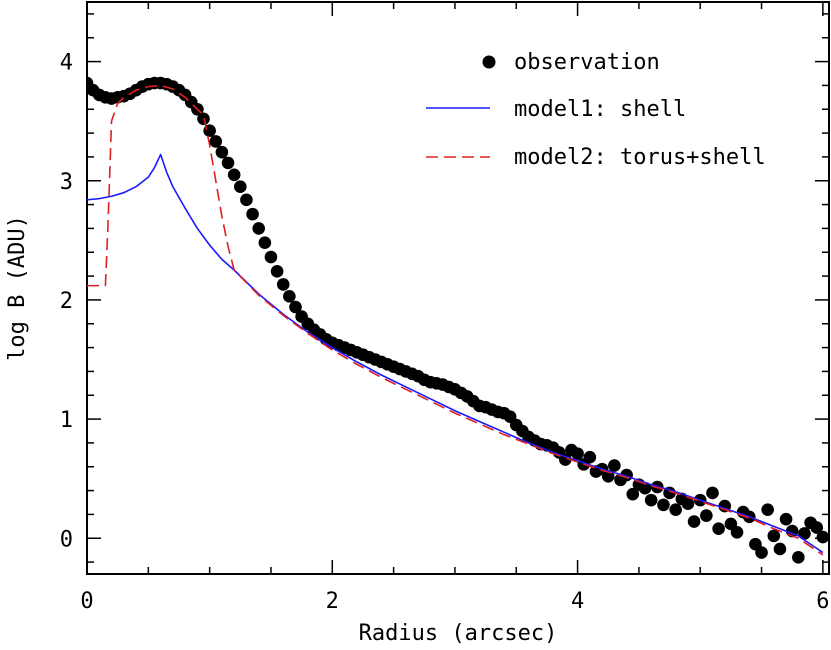 The height and width of the screenshot is (650, 831). Describe the element at coordinates (587, 62) in the screenshot. I see `legend-label-observation: observation` at that location.